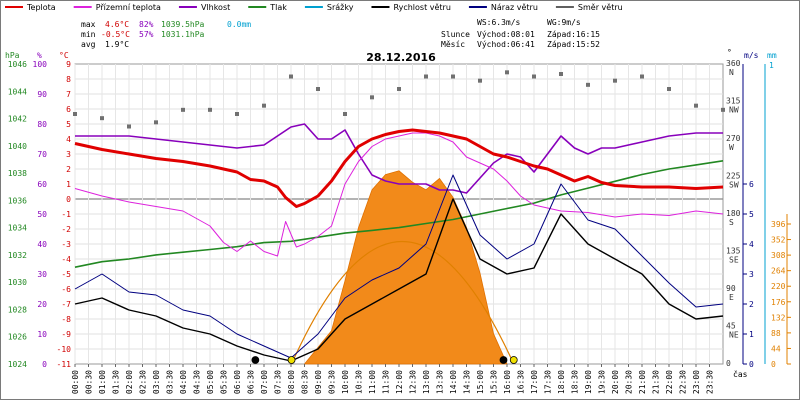 The height and width of the screenshot is (403, 800). Describe the element at coordinates (68, 64) in the screenshot. I see `temp-tick-0: 9` at that location.